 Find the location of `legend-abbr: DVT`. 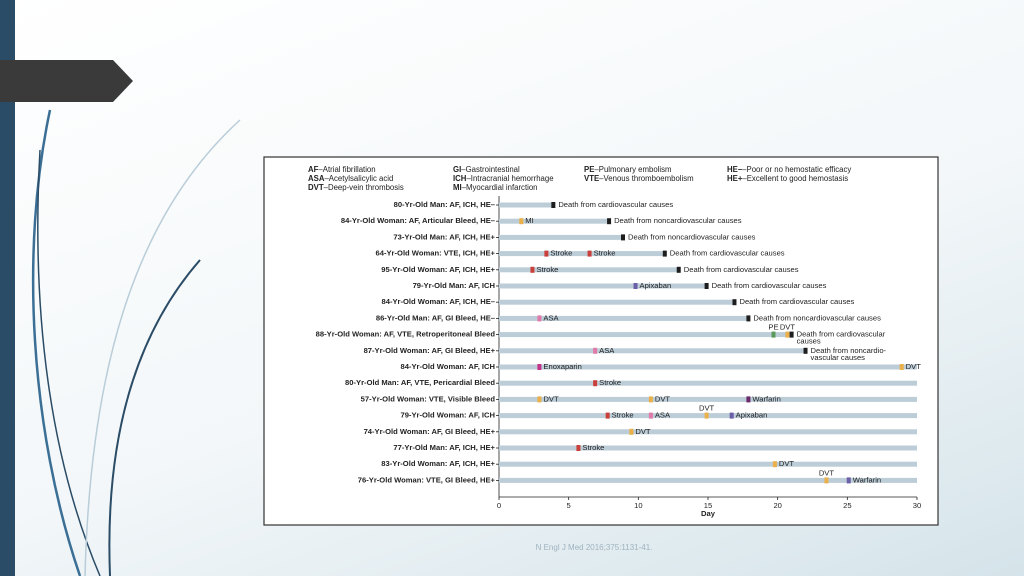

legend-abbr: DVT is located at coordinates (316, 187).